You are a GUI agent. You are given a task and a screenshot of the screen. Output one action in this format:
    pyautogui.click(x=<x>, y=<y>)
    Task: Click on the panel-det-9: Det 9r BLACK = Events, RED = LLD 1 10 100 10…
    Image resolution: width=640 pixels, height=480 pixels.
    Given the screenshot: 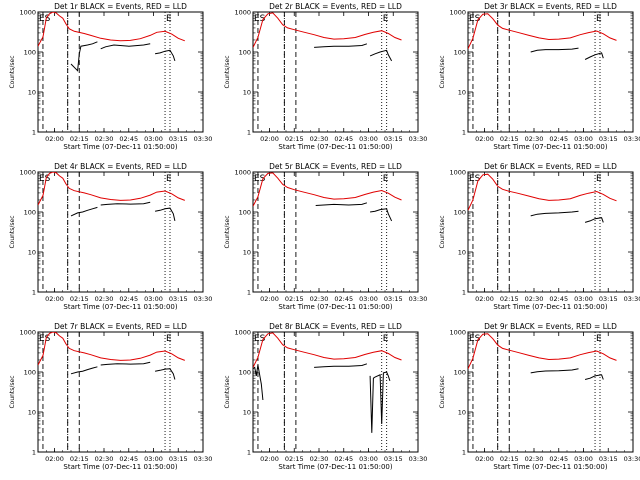 What is the action you would take?
    pyautogui.click(x=539, y=396)
    